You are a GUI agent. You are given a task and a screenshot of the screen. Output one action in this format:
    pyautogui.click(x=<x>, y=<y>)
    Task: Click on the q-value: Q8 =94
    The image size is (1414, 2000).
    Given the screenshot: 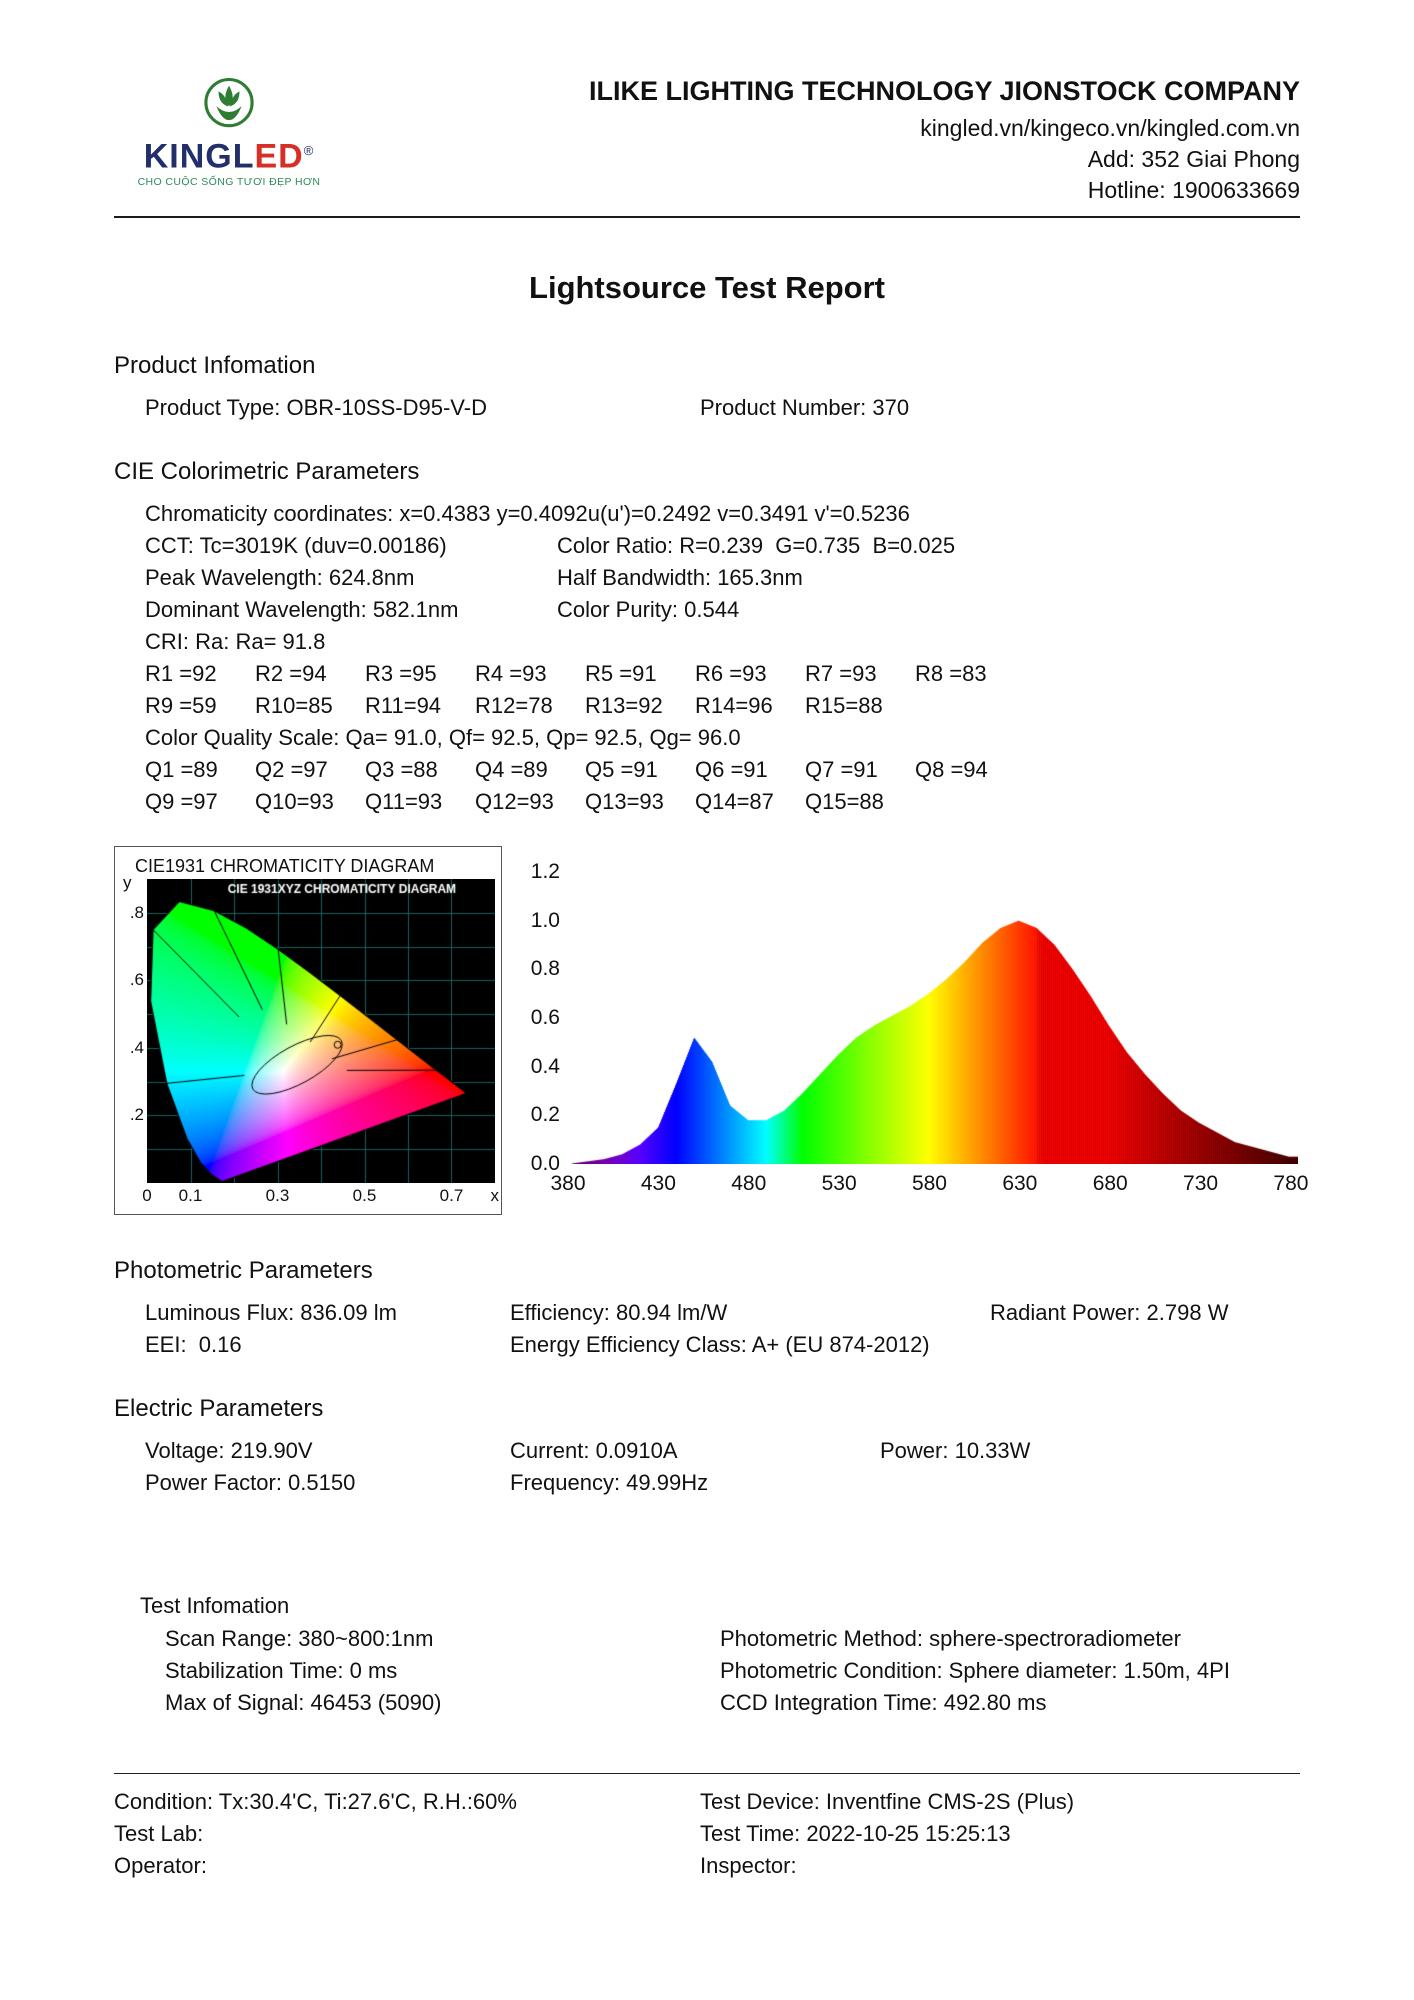 What is the action you would take?
    pyautogui.click(x=951, y=769)
    